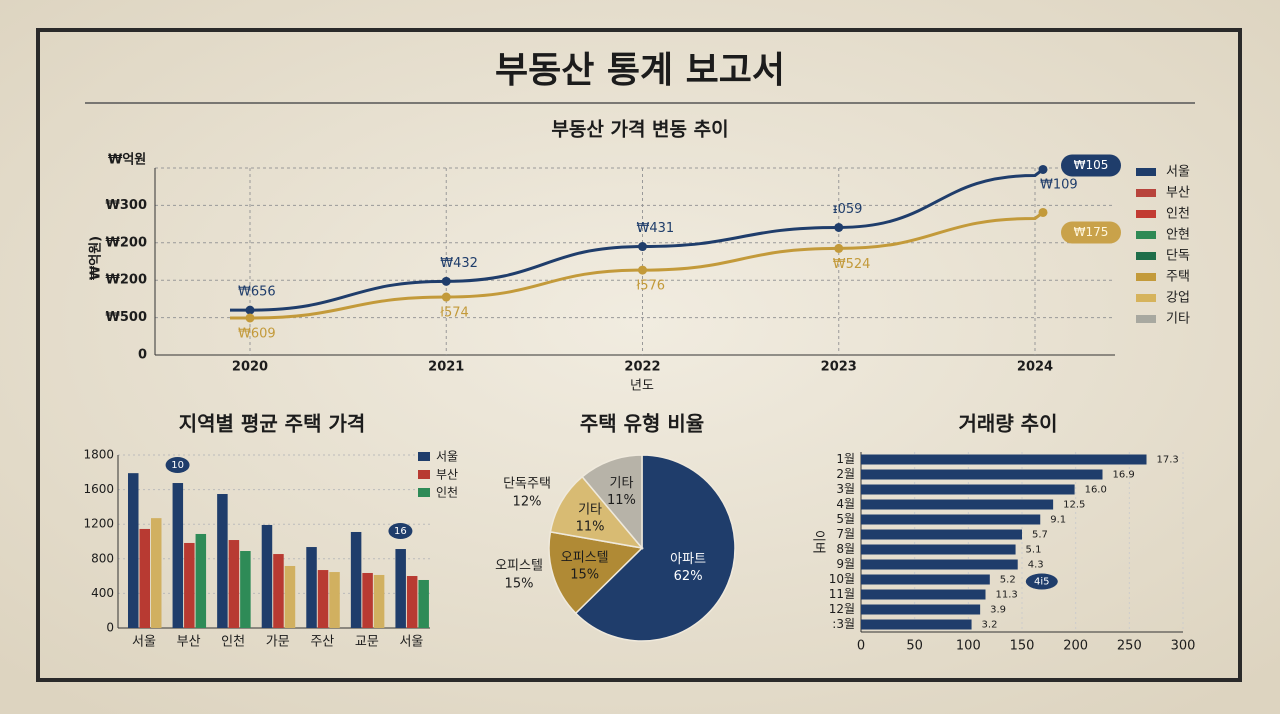  Describe the element at coordinates (189, 642) in the screenshot. I see `x-tick-label: 부산` at that location.